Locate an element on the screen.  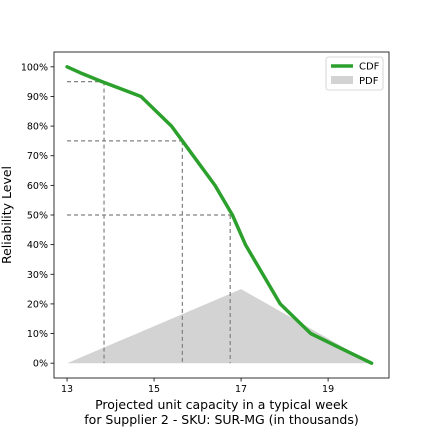
pdf-area-layer is located at coordinates (219, 326).